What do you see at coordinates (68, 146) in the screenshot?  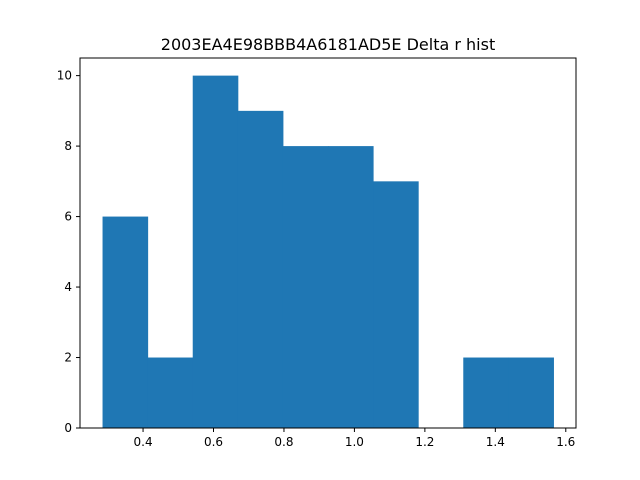 I see `y-tick-label: 8` at bounding box center [68, 146].